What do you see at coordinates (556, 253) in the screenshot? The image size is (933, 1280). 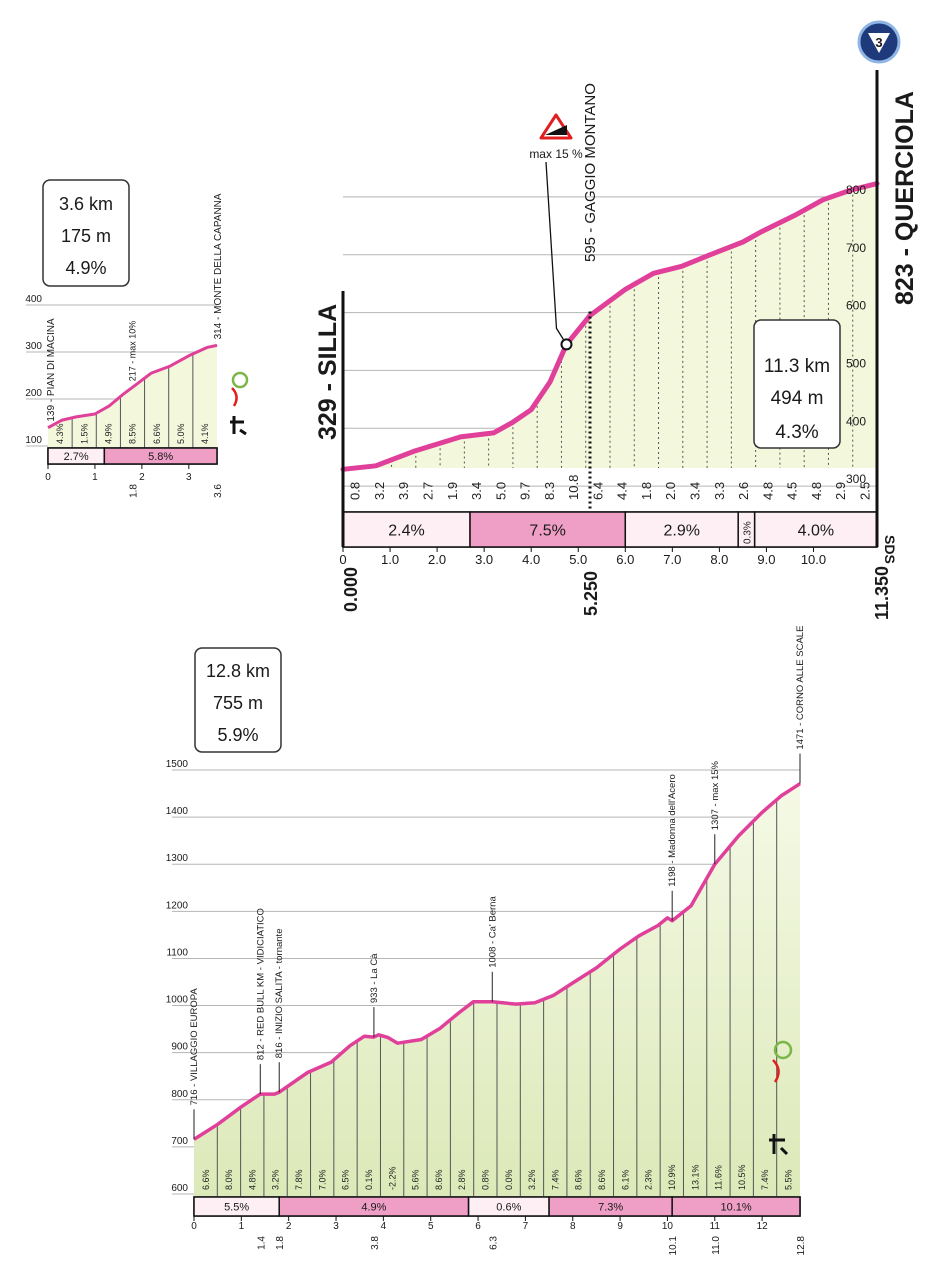 I see `sign-leader-line` at bounding box center [556, 253].